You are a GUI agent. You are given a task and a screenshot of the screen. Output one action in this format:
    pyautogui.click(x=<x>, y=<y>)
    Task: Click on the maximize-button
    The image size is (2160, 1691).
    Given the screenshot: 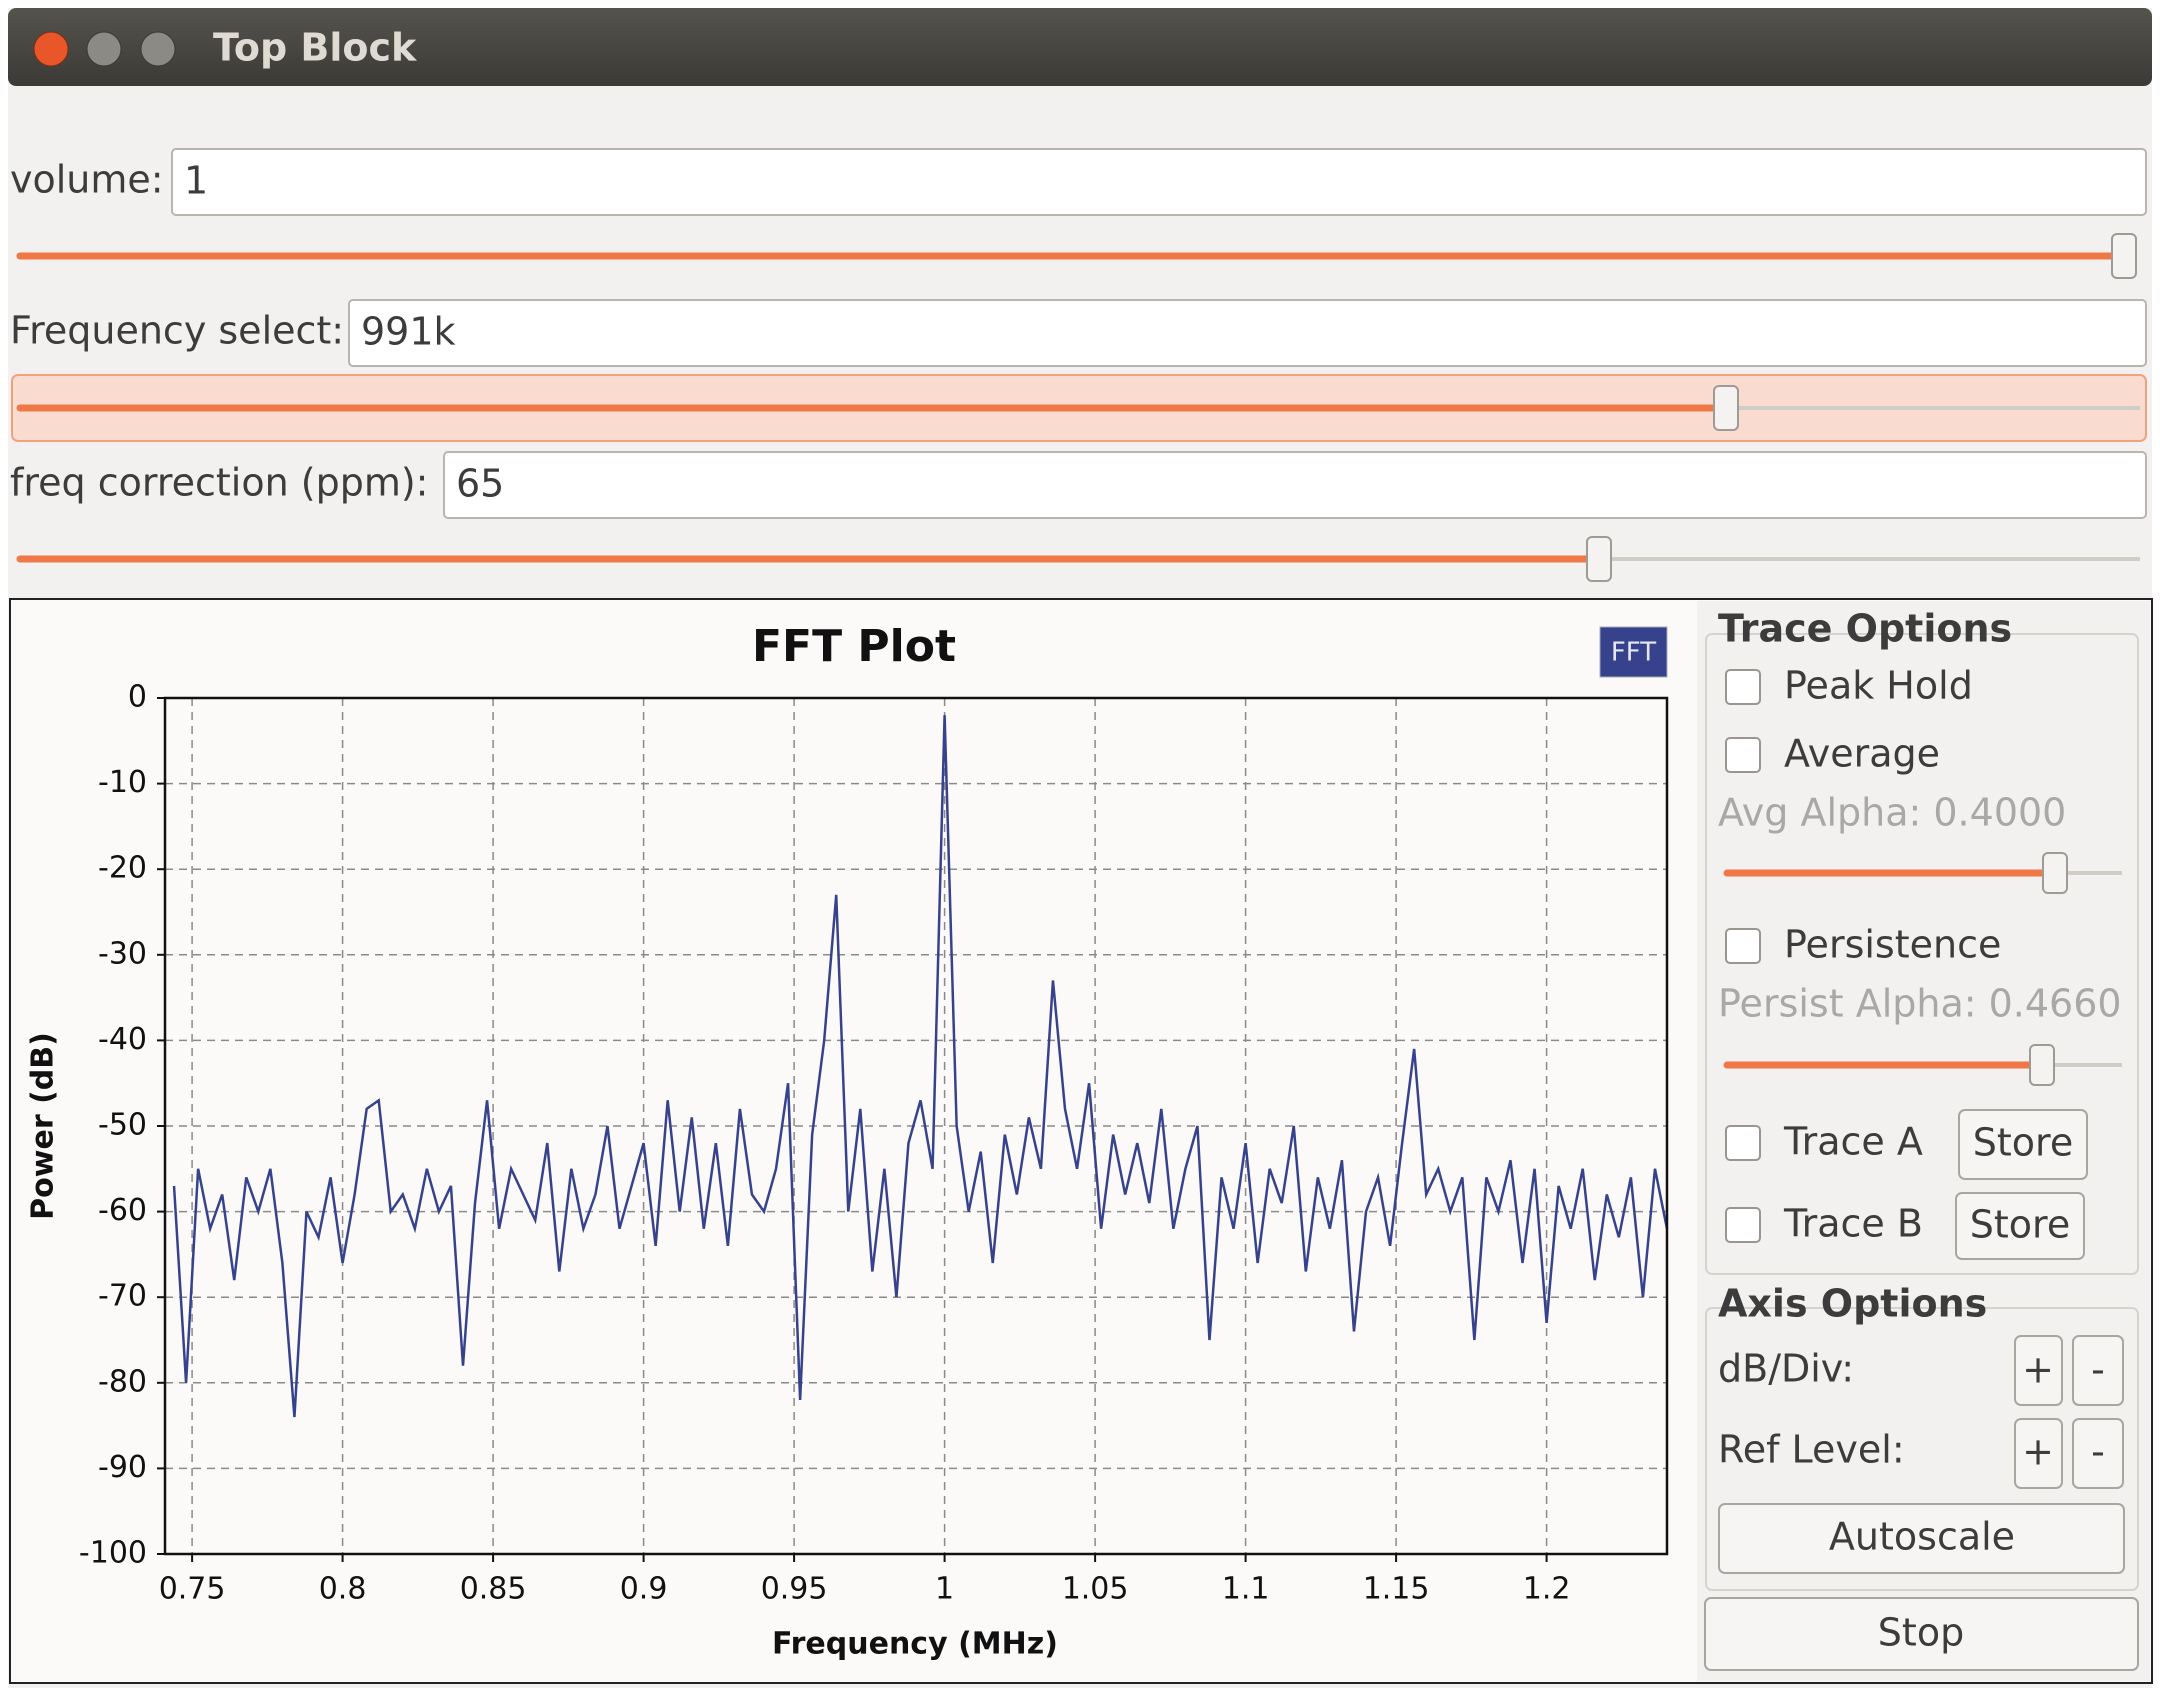 What is the action you would take?
    pyautogui.click(x=158, y=49)
    